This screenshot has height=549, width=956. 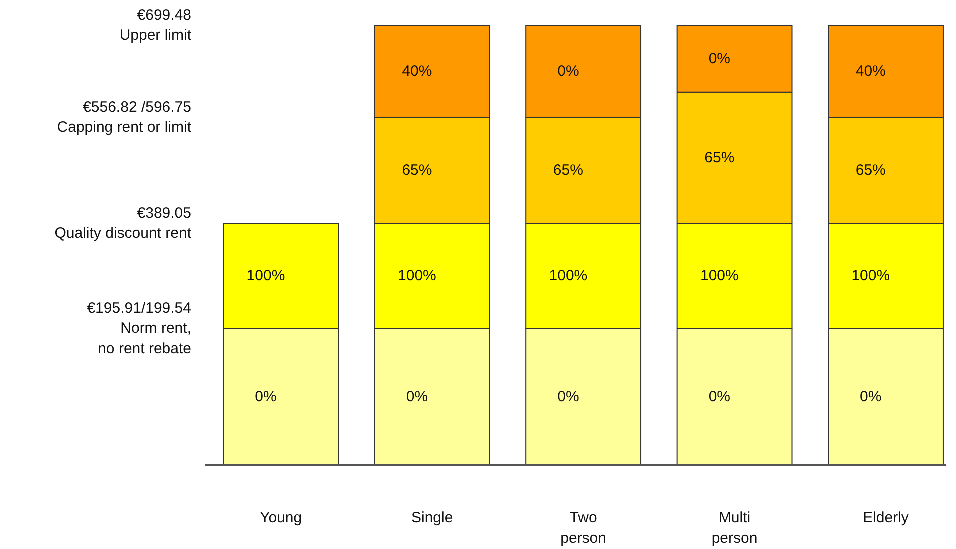 What do you see at coordinates (156, 25) in the screenshot?
I see `text: €699.48 Upper limit` at bounding box center [156, 25].